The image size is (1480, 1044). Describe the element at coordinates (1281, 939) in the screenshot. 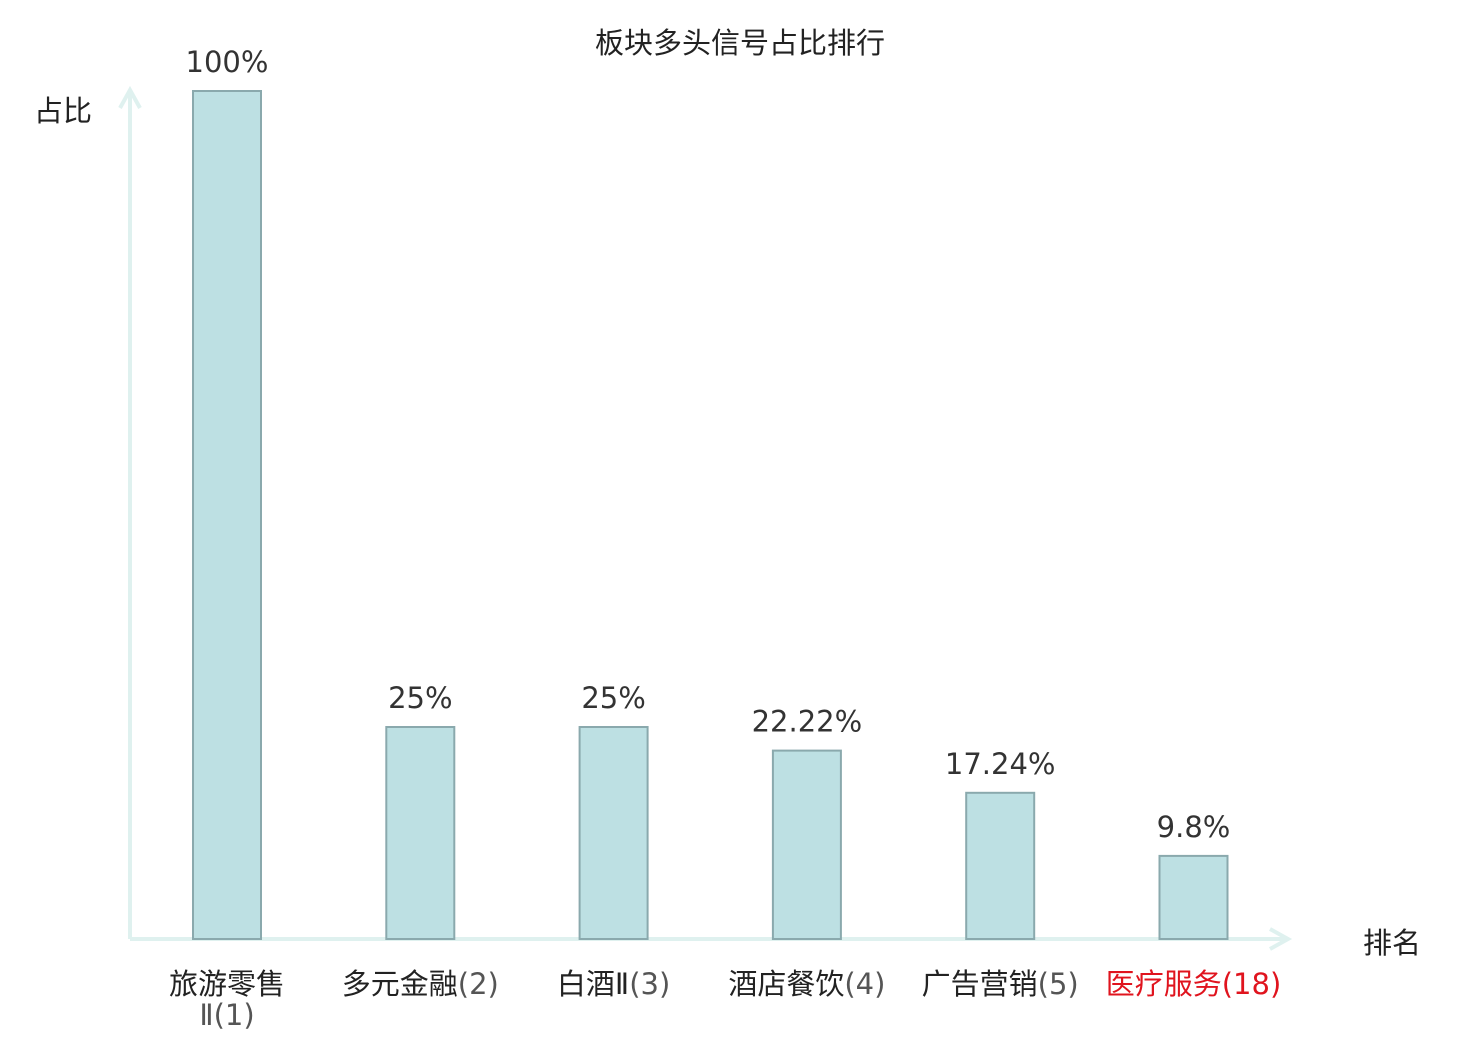

I see `x-axis-arrow` at that location.